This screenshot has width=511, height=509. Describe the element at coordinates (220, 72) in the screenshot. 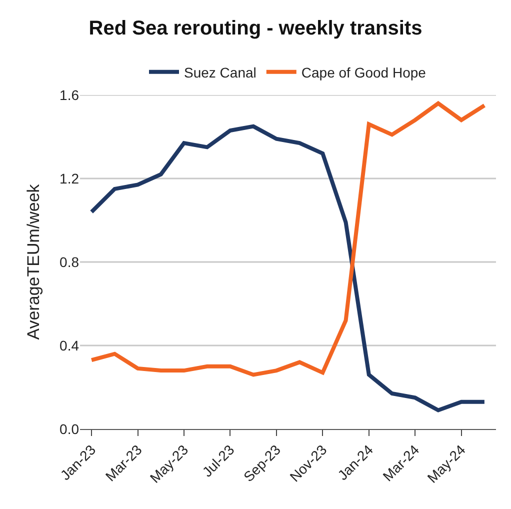

I see `legend-label: Suez Canal` at that location.